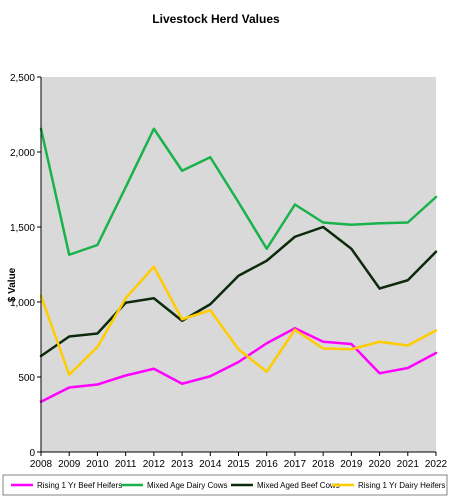 The height and width of the screenshot is (500, 451). Describe the element at coordinates (187, 485) in the screenshot. I see `legend-label: Mixed Age Dairy Cows` at that location.